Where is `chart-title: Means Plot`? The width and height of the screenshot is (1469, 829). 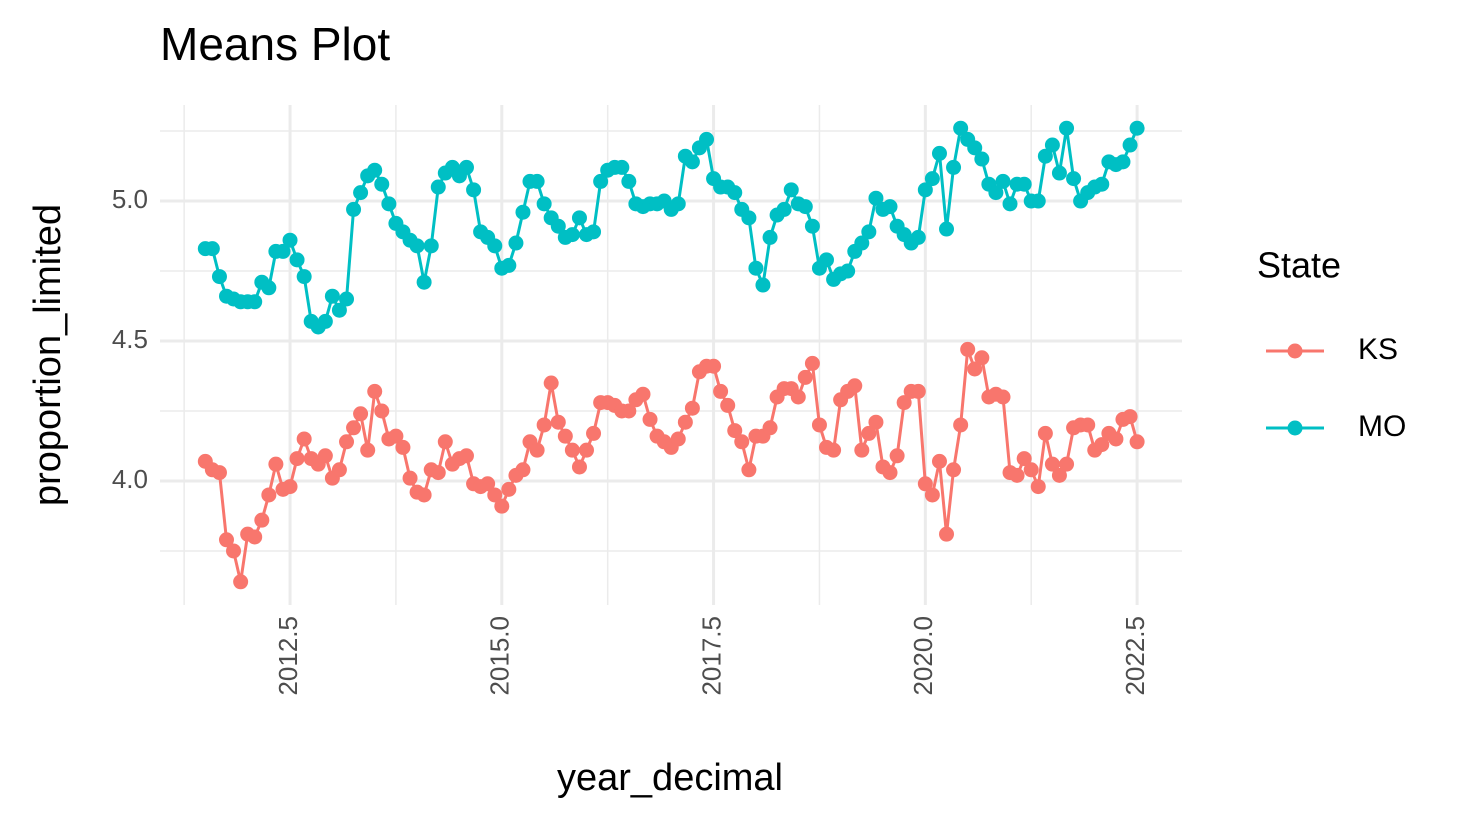 chart-title: Means Plot is located at coordinates (275, 44).